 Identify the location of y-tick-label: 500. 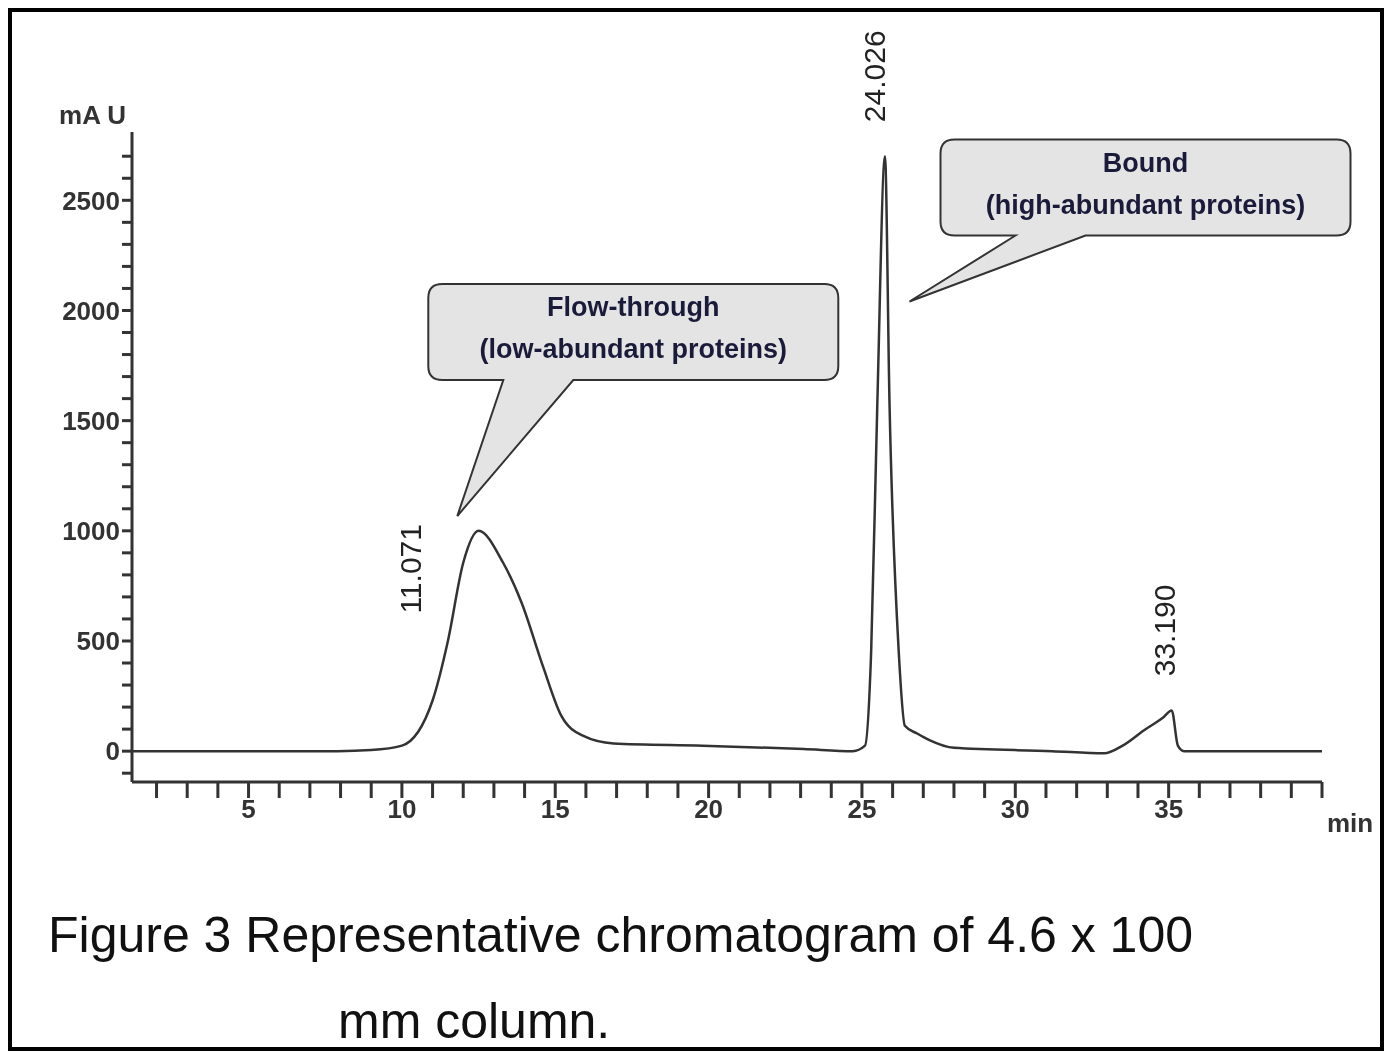
(98, 641).